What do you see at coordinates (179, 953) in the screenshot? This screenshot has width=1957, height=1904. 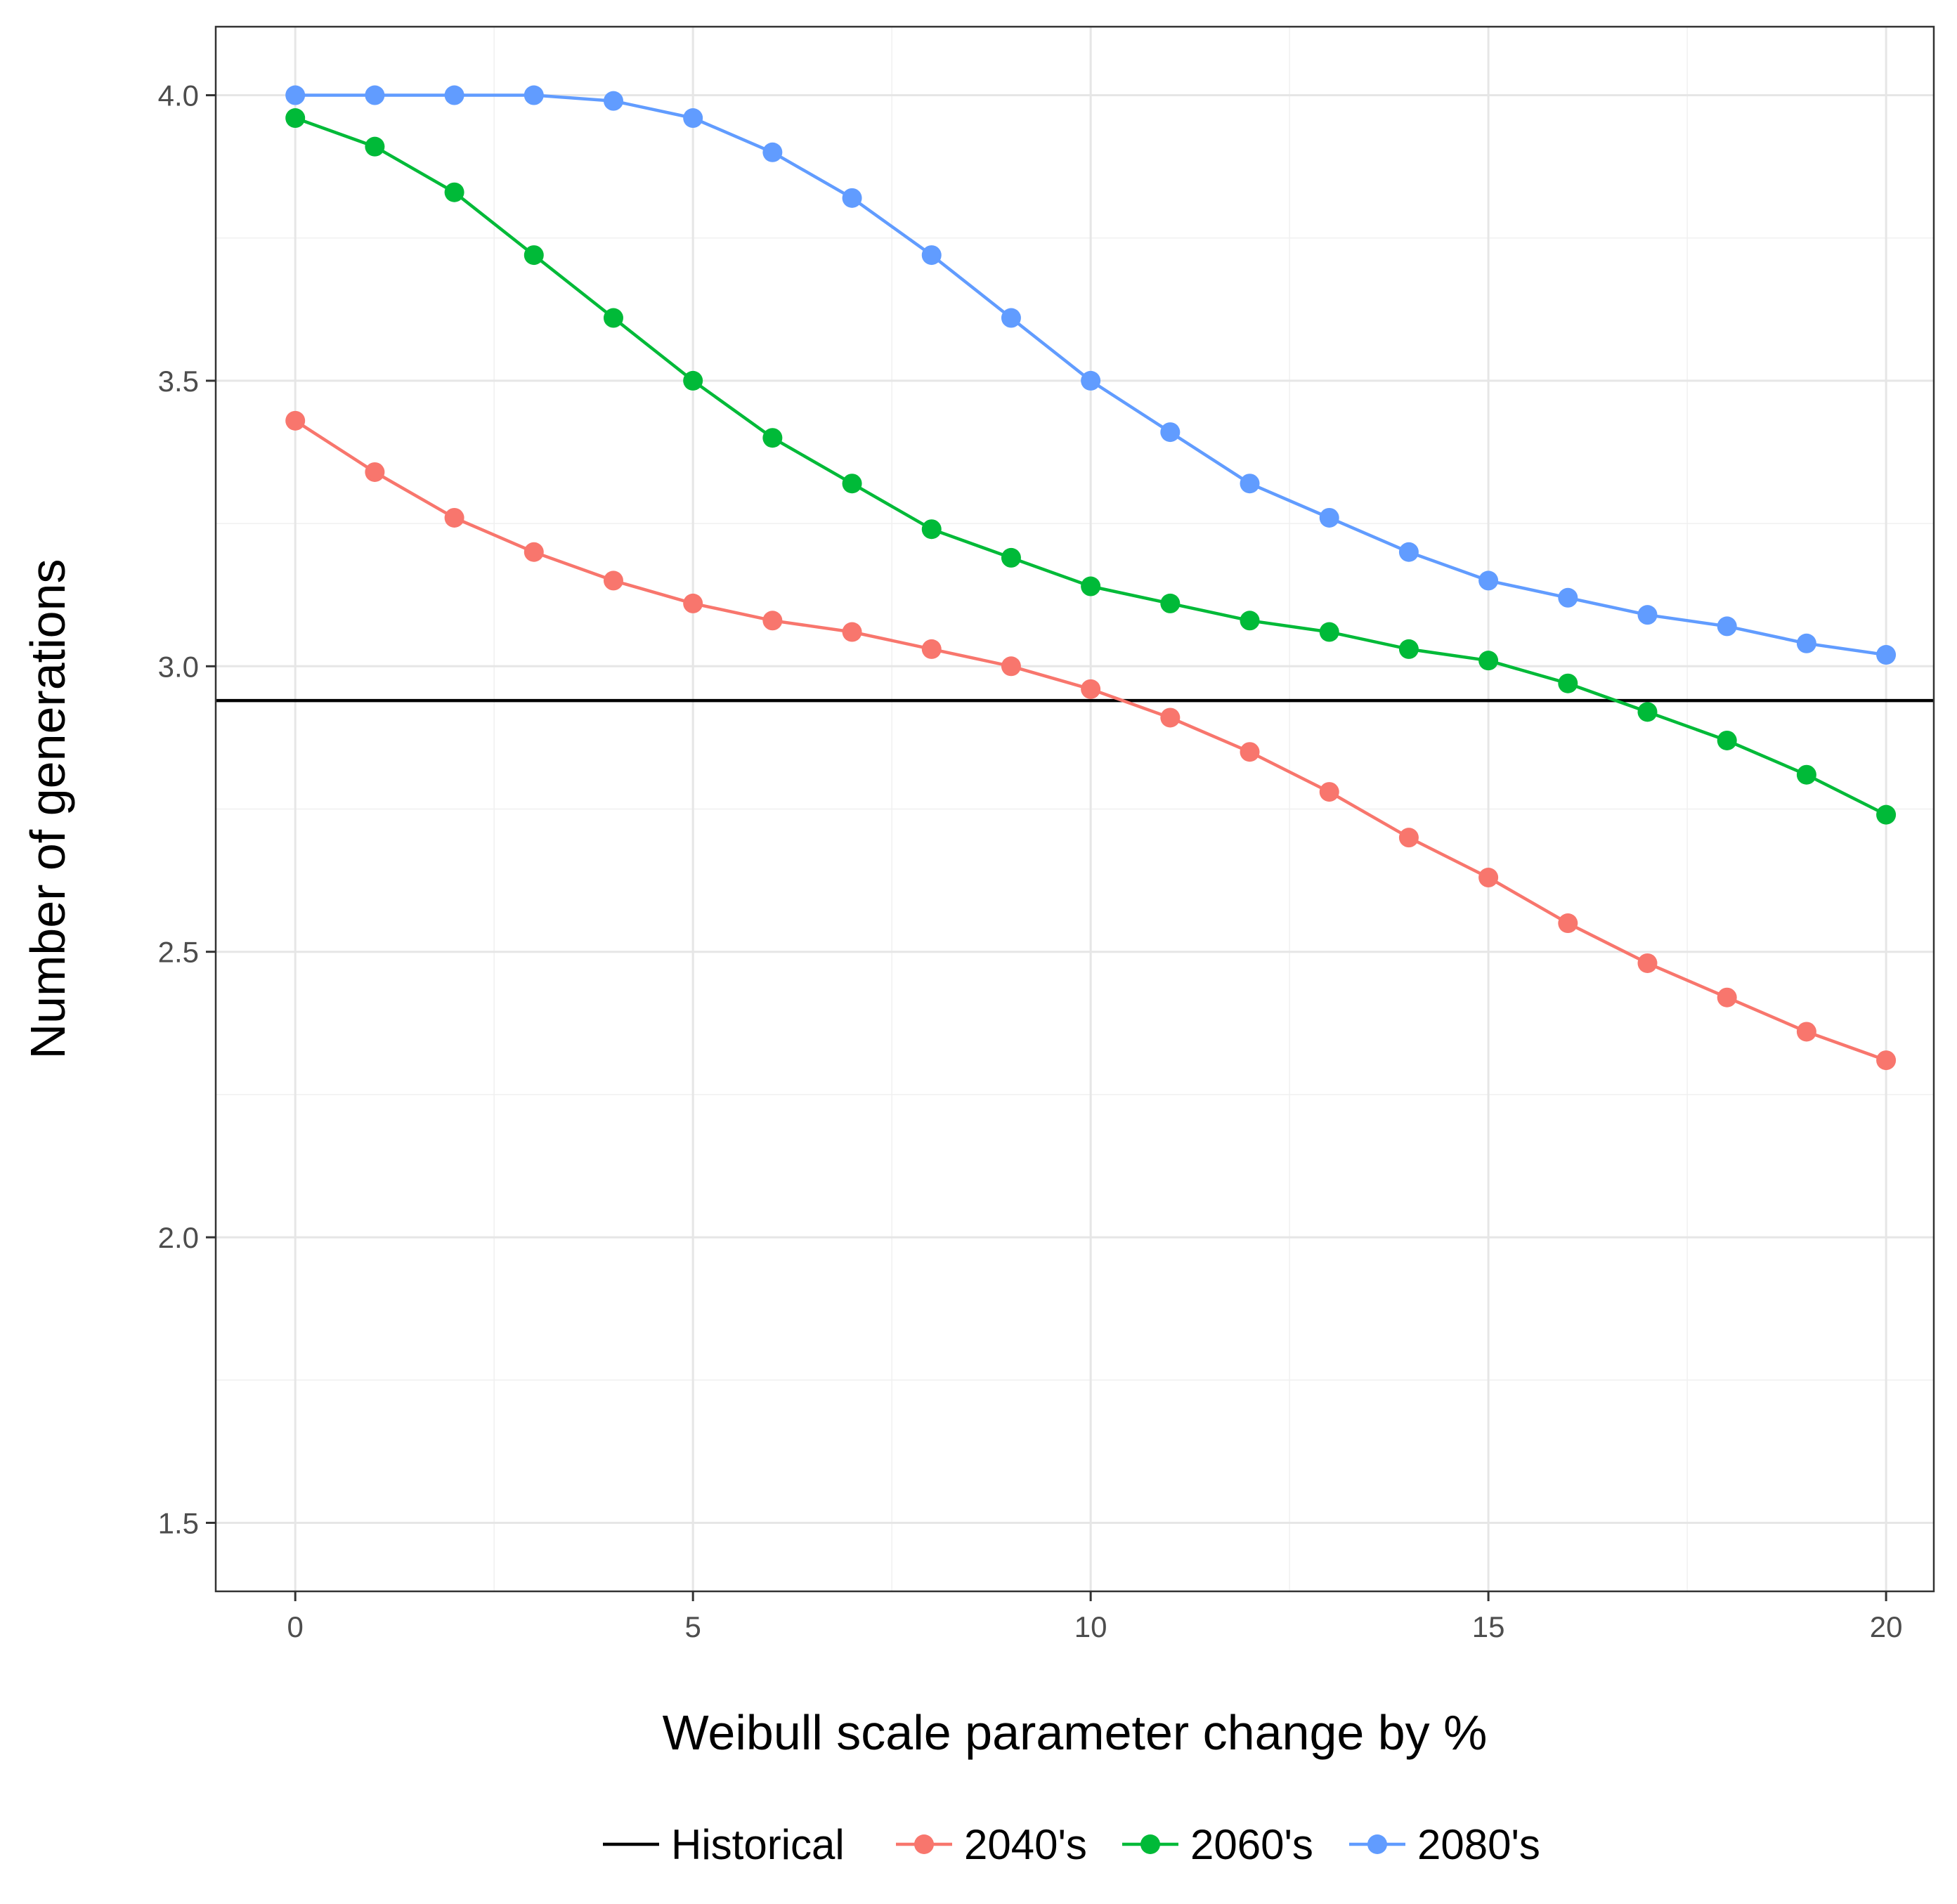 I see `y-tick-label: 2.5` at bounding box center [179, 953].